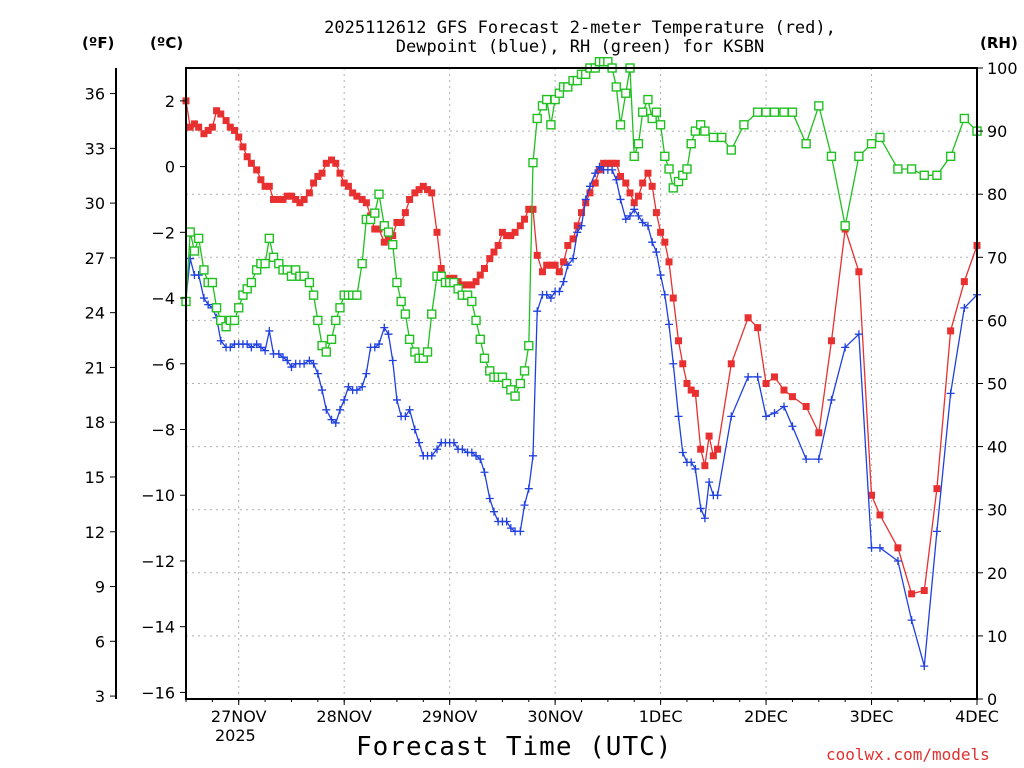  I want to click on fahrenheit-tick-label: 27, so click(95, 258).